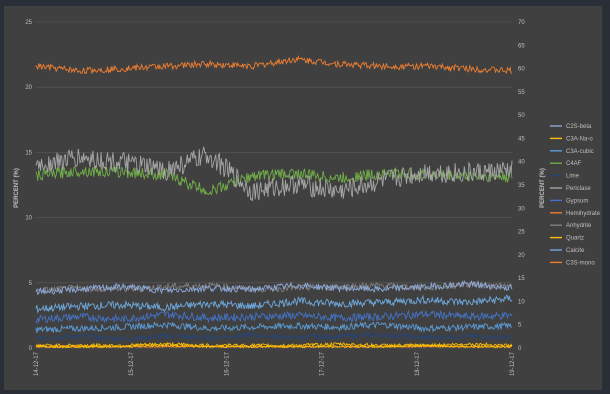 This screenshot has width=610, height=394. Describe the element at coordinates (577, 201) in the screenshot. I see `legend-entry: Gypsum` at that location.